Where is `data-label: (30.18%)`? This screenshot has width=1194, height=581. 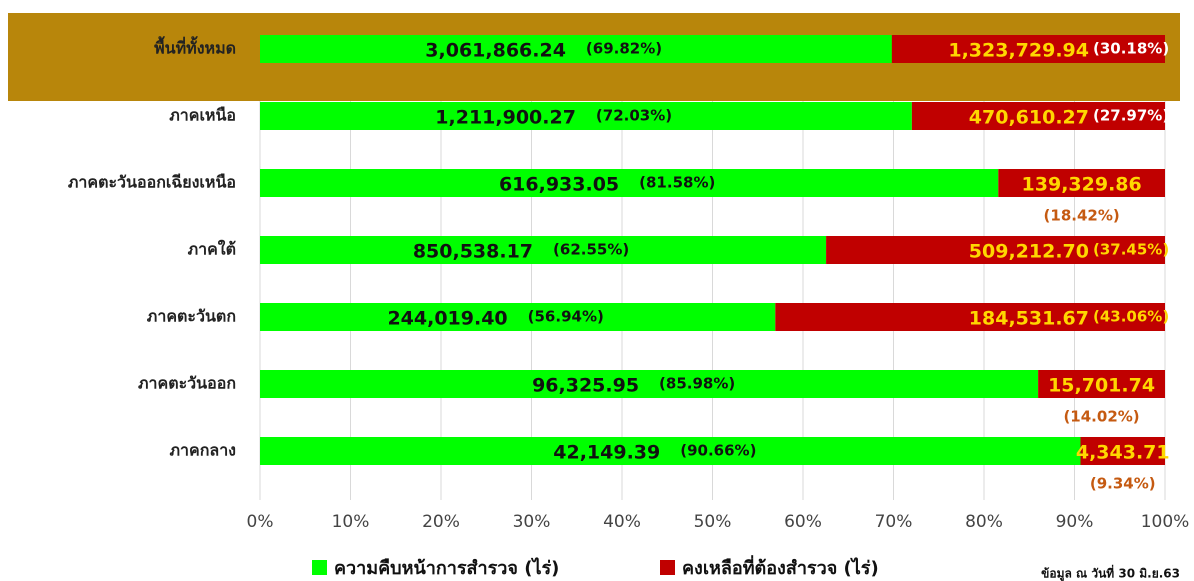
data-label: (30.18%) is located at coordinates (1131, 49).